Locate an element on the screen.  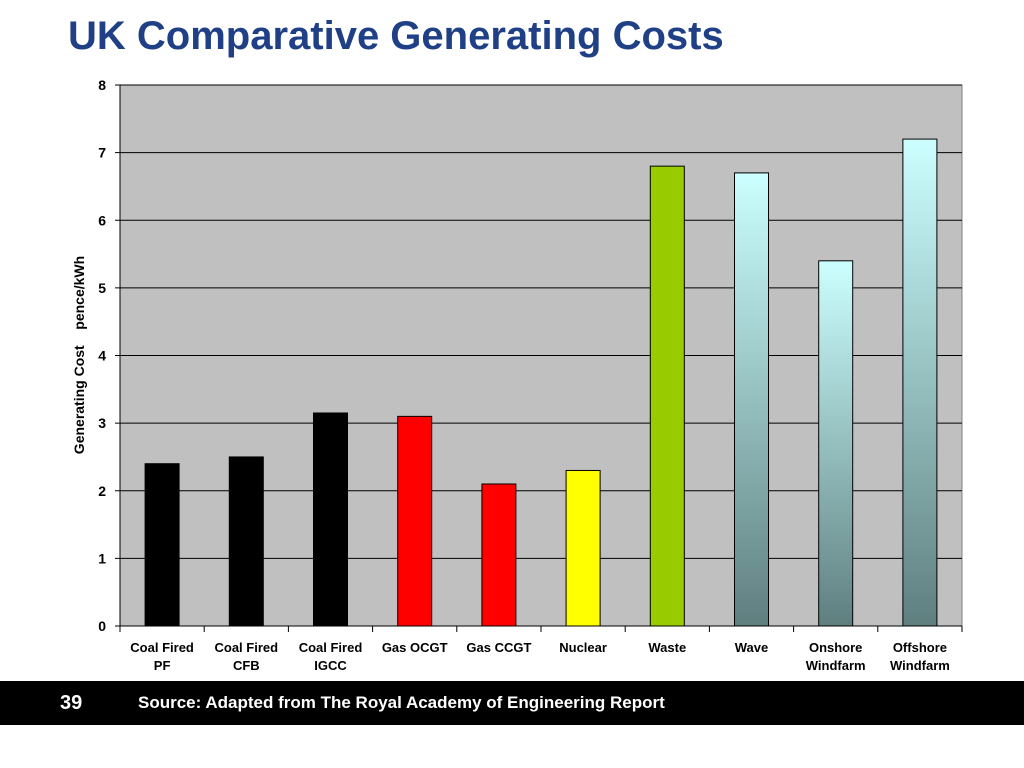
y-tick-label: 0 is located at coordinates (102, 626).